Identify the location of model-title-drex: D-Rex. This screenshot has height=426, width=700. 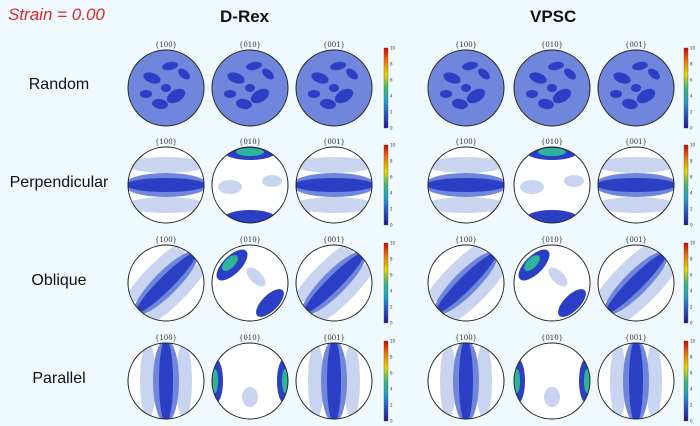
(245, 16).